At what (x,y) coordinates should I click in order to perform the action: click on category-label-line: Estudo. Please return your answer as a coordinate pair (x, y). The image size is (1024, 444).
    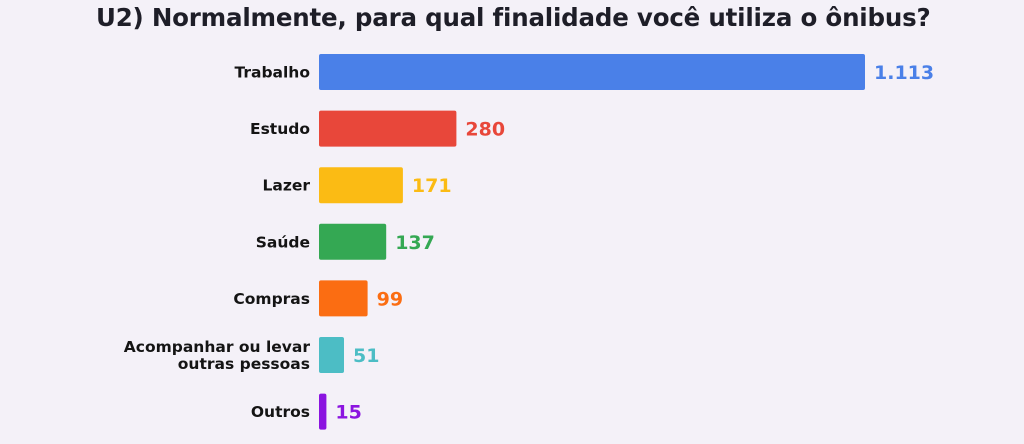
    Looking at the image, I should click on (280, 129).